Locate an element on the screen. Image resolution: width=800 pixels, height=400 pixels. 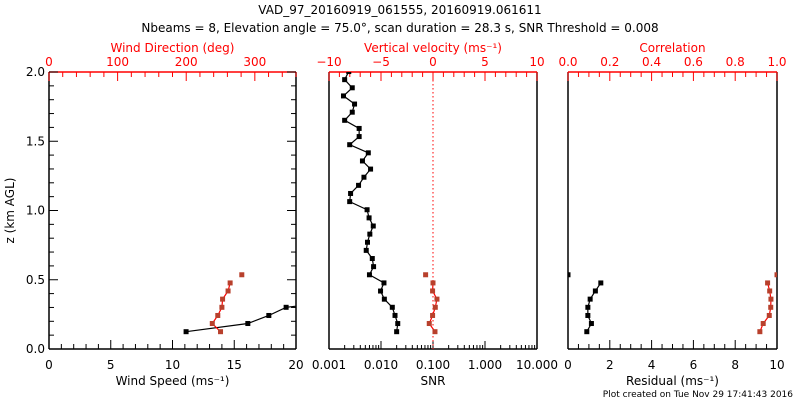
top-axis-title: Vertical velocity (ms⁻¹) is located at coordinates (433, 48).